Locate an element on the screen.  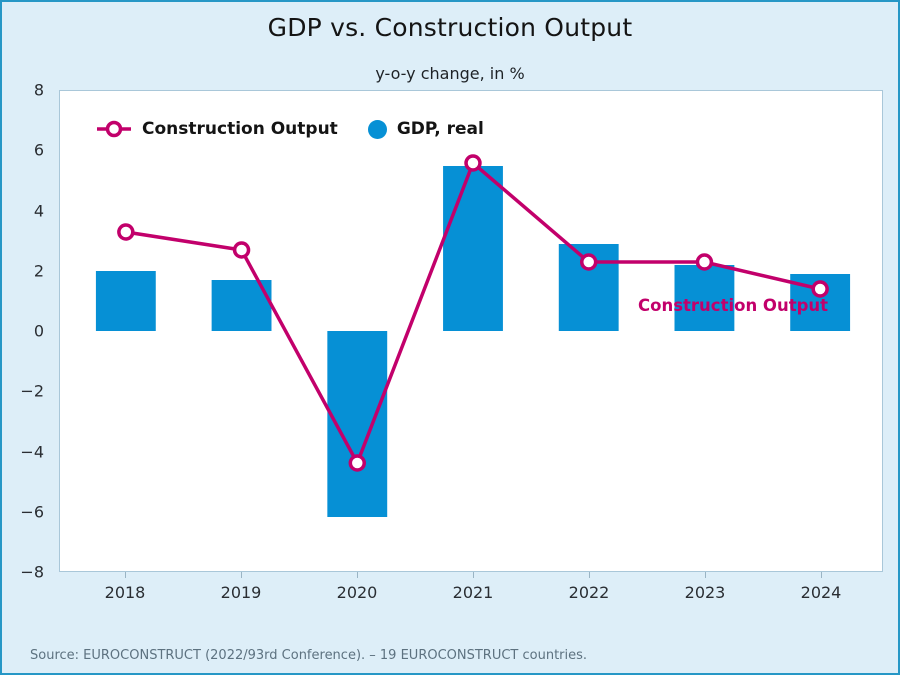
line-marker-icon is located at coordinates (114, 129).